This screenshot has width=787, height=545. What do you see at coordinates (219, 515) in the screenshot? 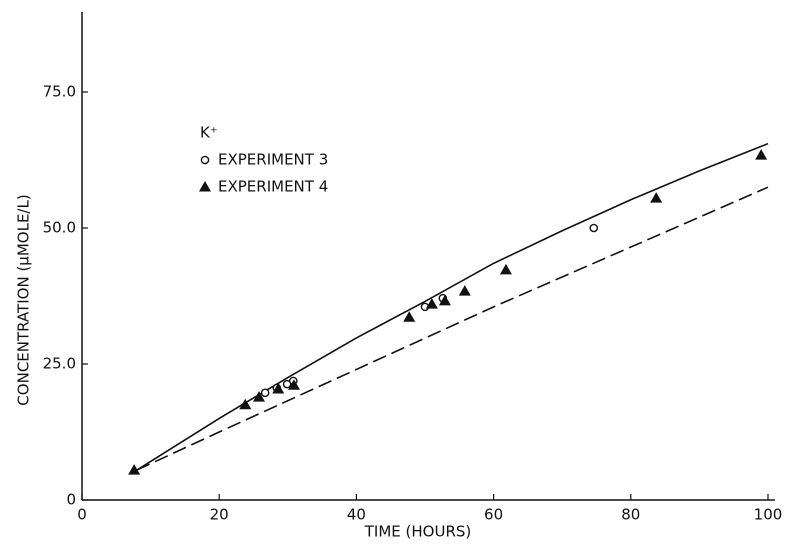
I see `x-tick-label: 20` at bounding box center [219, 515].